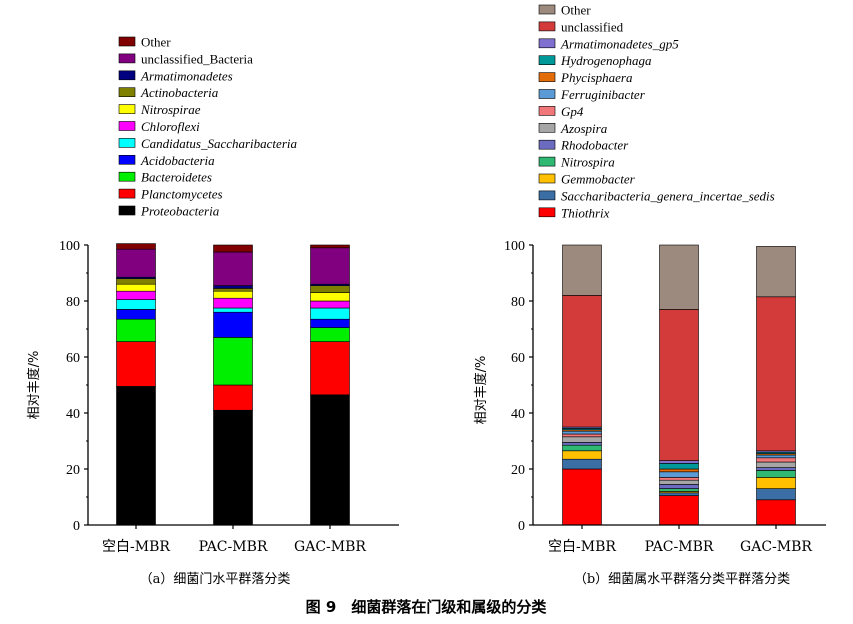 The image size is (853, 624). Describe the element at coordinates (127, 143) in the screenshot. I see `legend-swatch-candidatus-saccharibacteria` at that location.